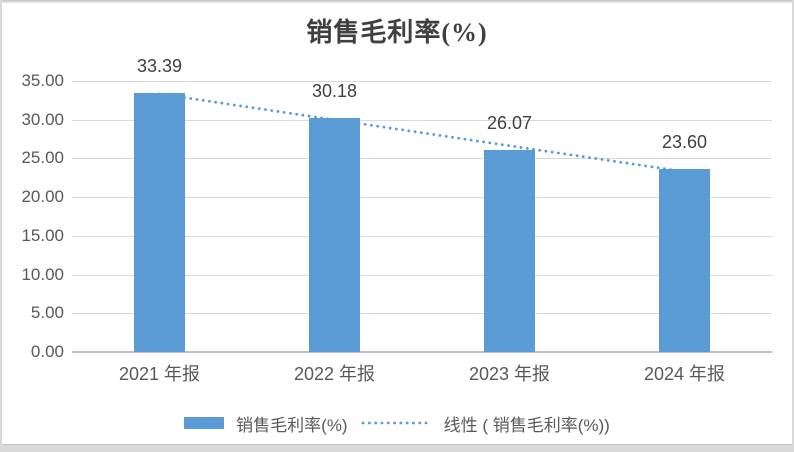  Describe the element at coordinates (422, 133) in the screenshot. I see `trendline` at that location.